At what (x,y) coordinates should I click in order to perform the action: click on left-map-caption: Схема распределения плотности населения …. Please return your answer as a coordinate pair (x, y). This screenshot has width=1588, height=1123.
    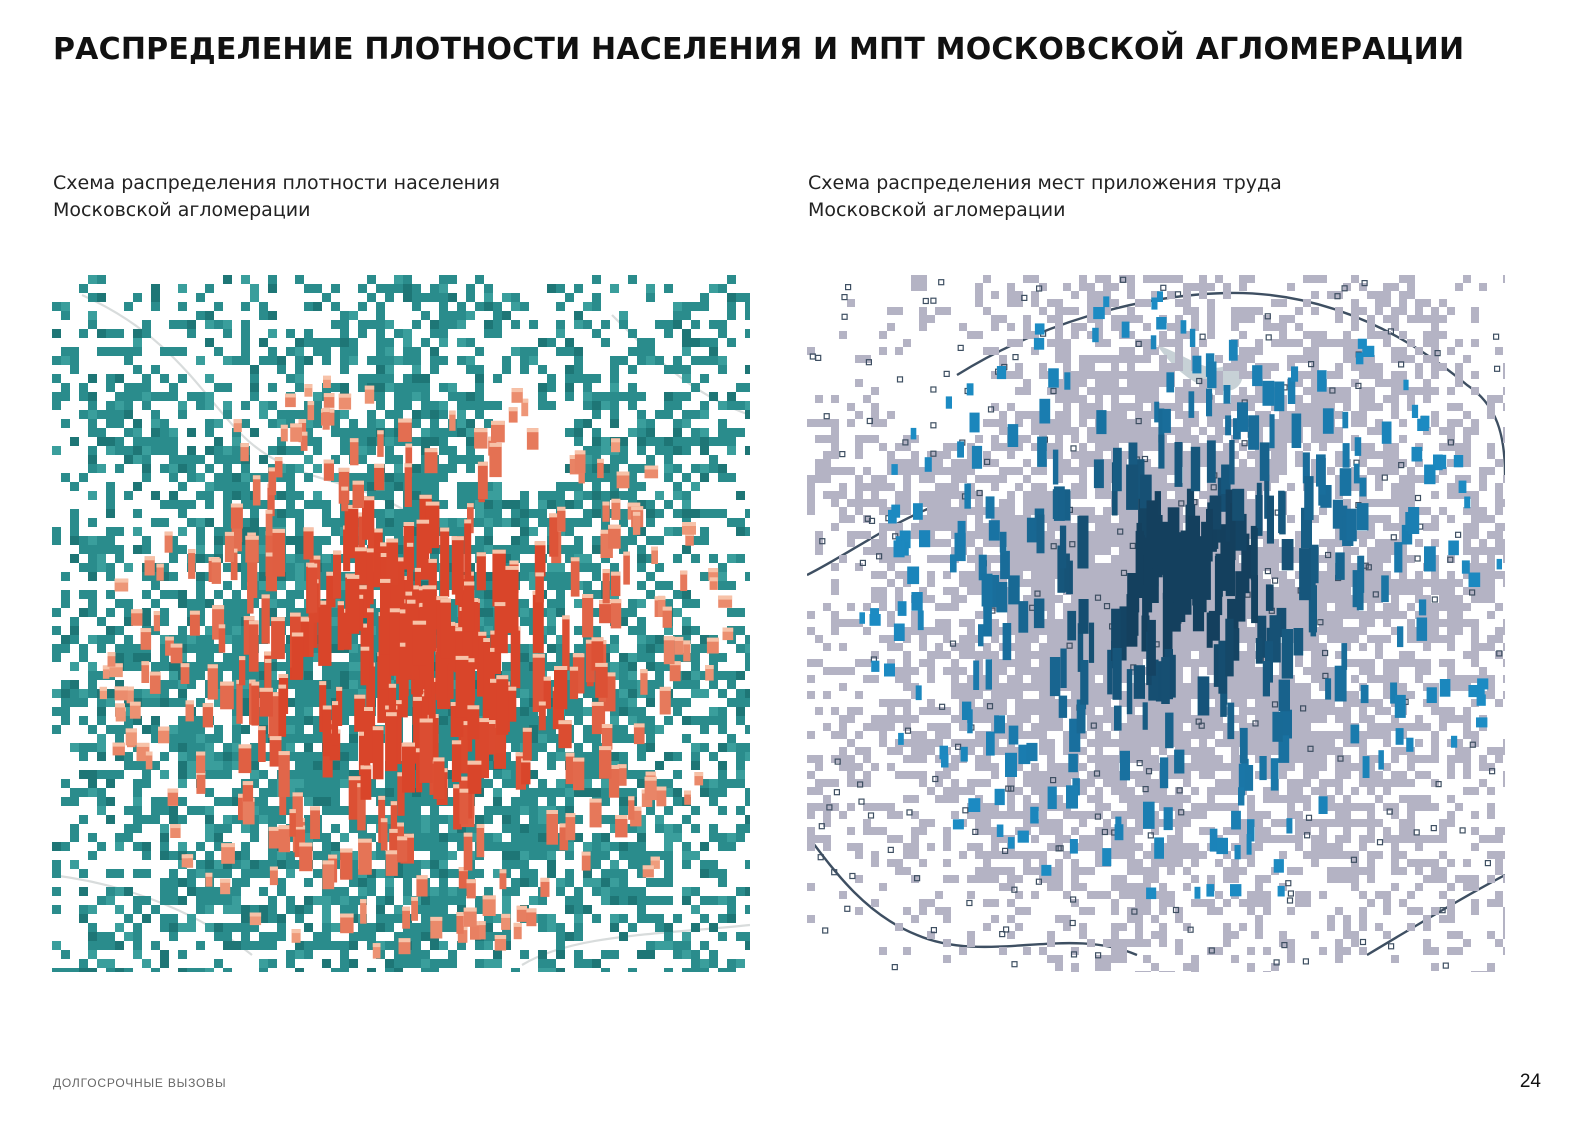
    Looking at the image, I should click on (276, 197).